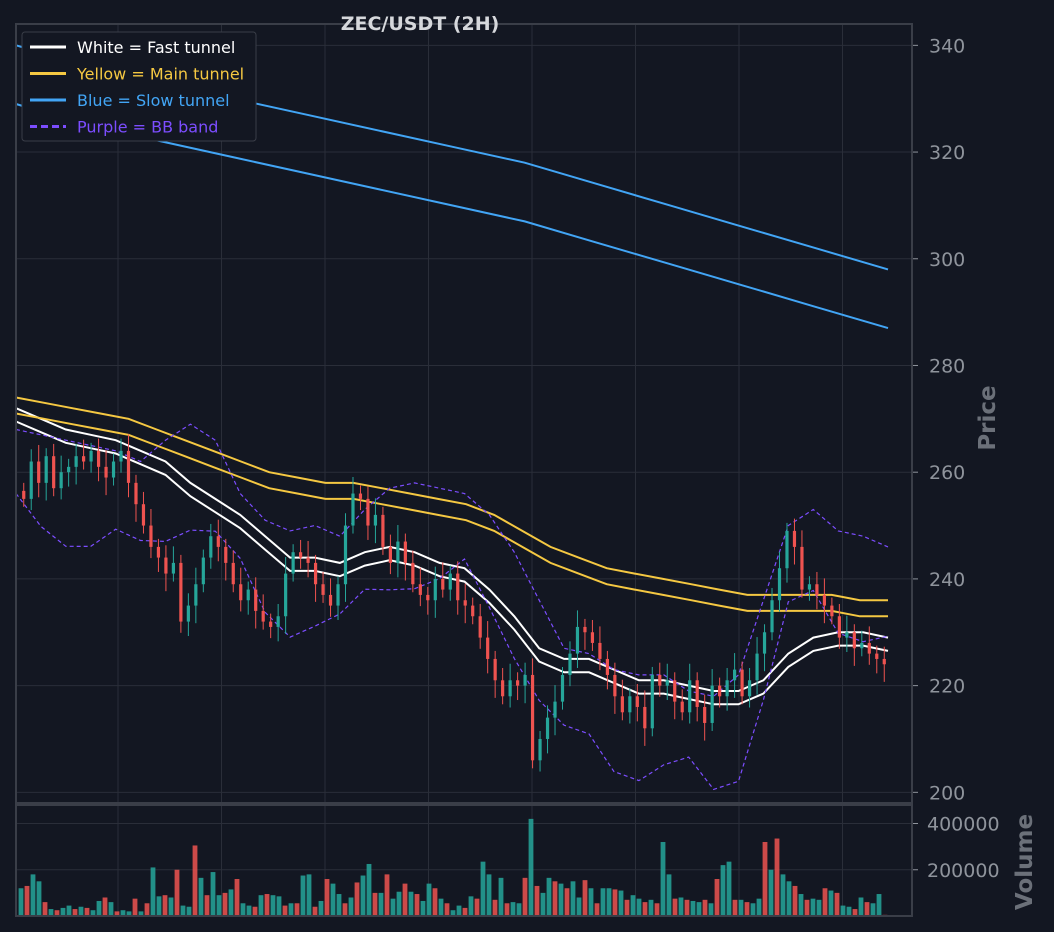 The image size is (1054, 932). What do you see at coordinates (153, 100) in the screenshot?
I see `legend-label: Blue = Slow tunnel` at bounding box center [153, 100].